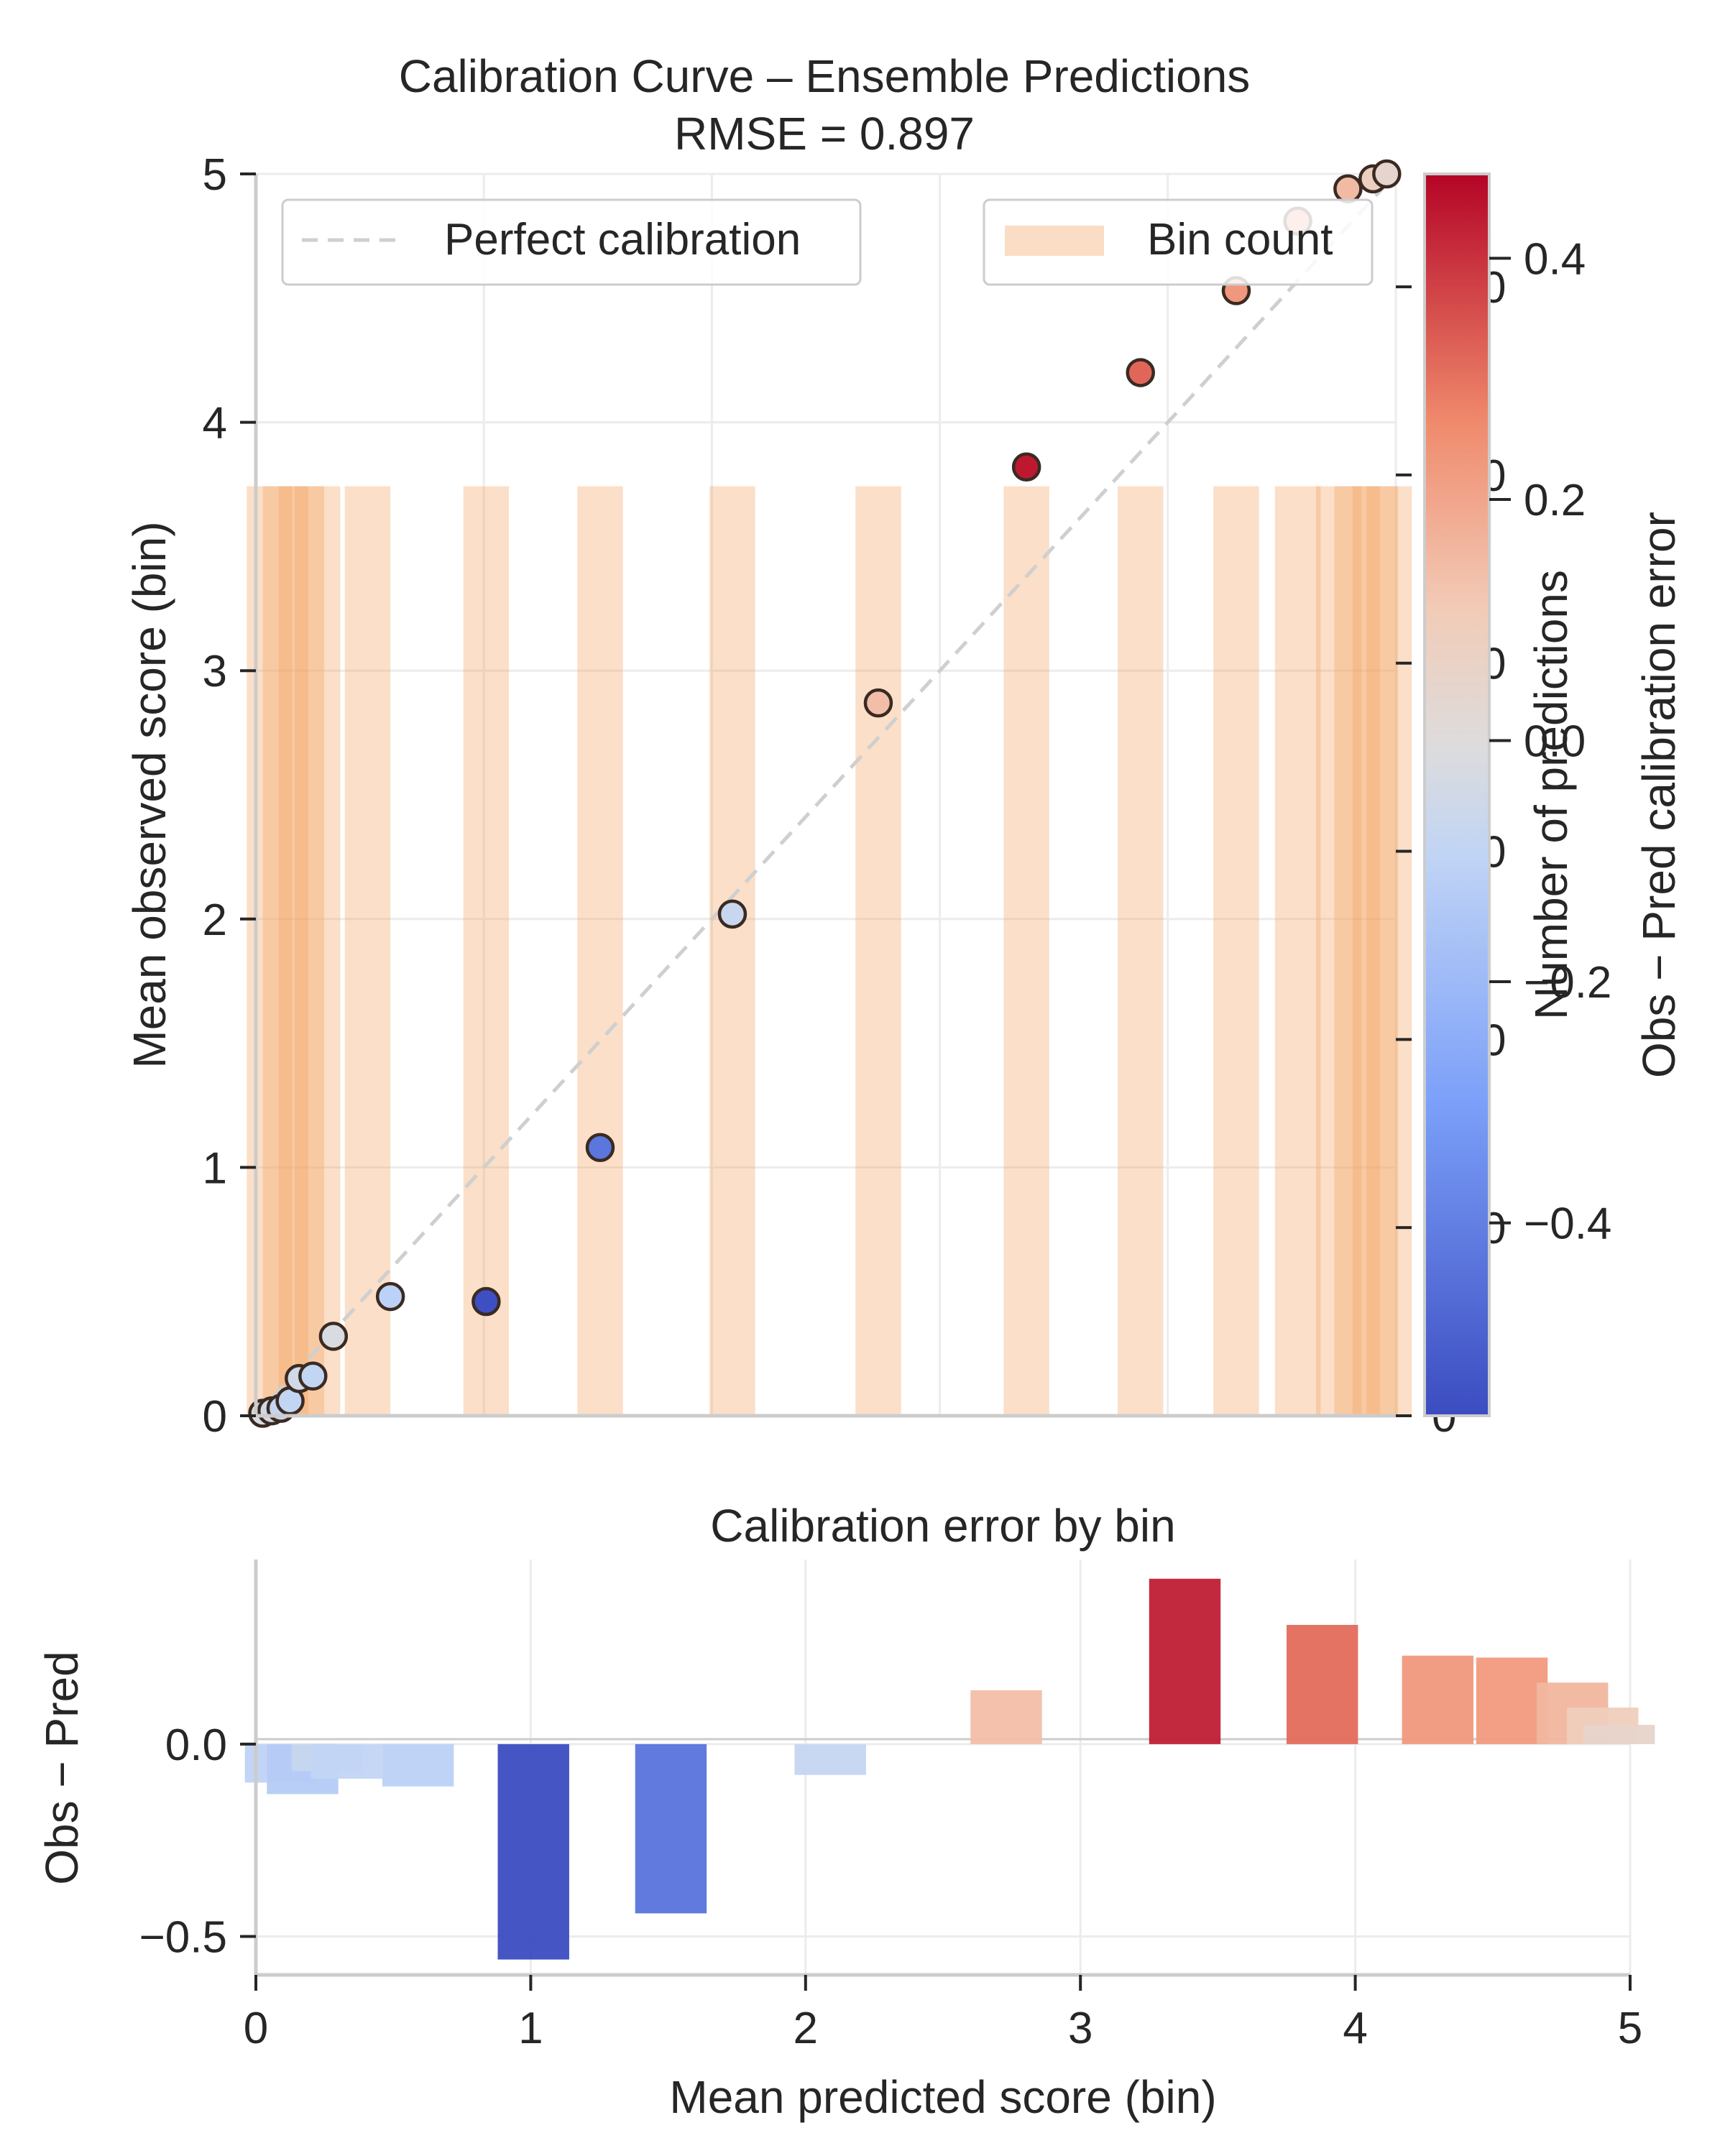  I want to click on error-bars-bottom, so click(949, 1769).